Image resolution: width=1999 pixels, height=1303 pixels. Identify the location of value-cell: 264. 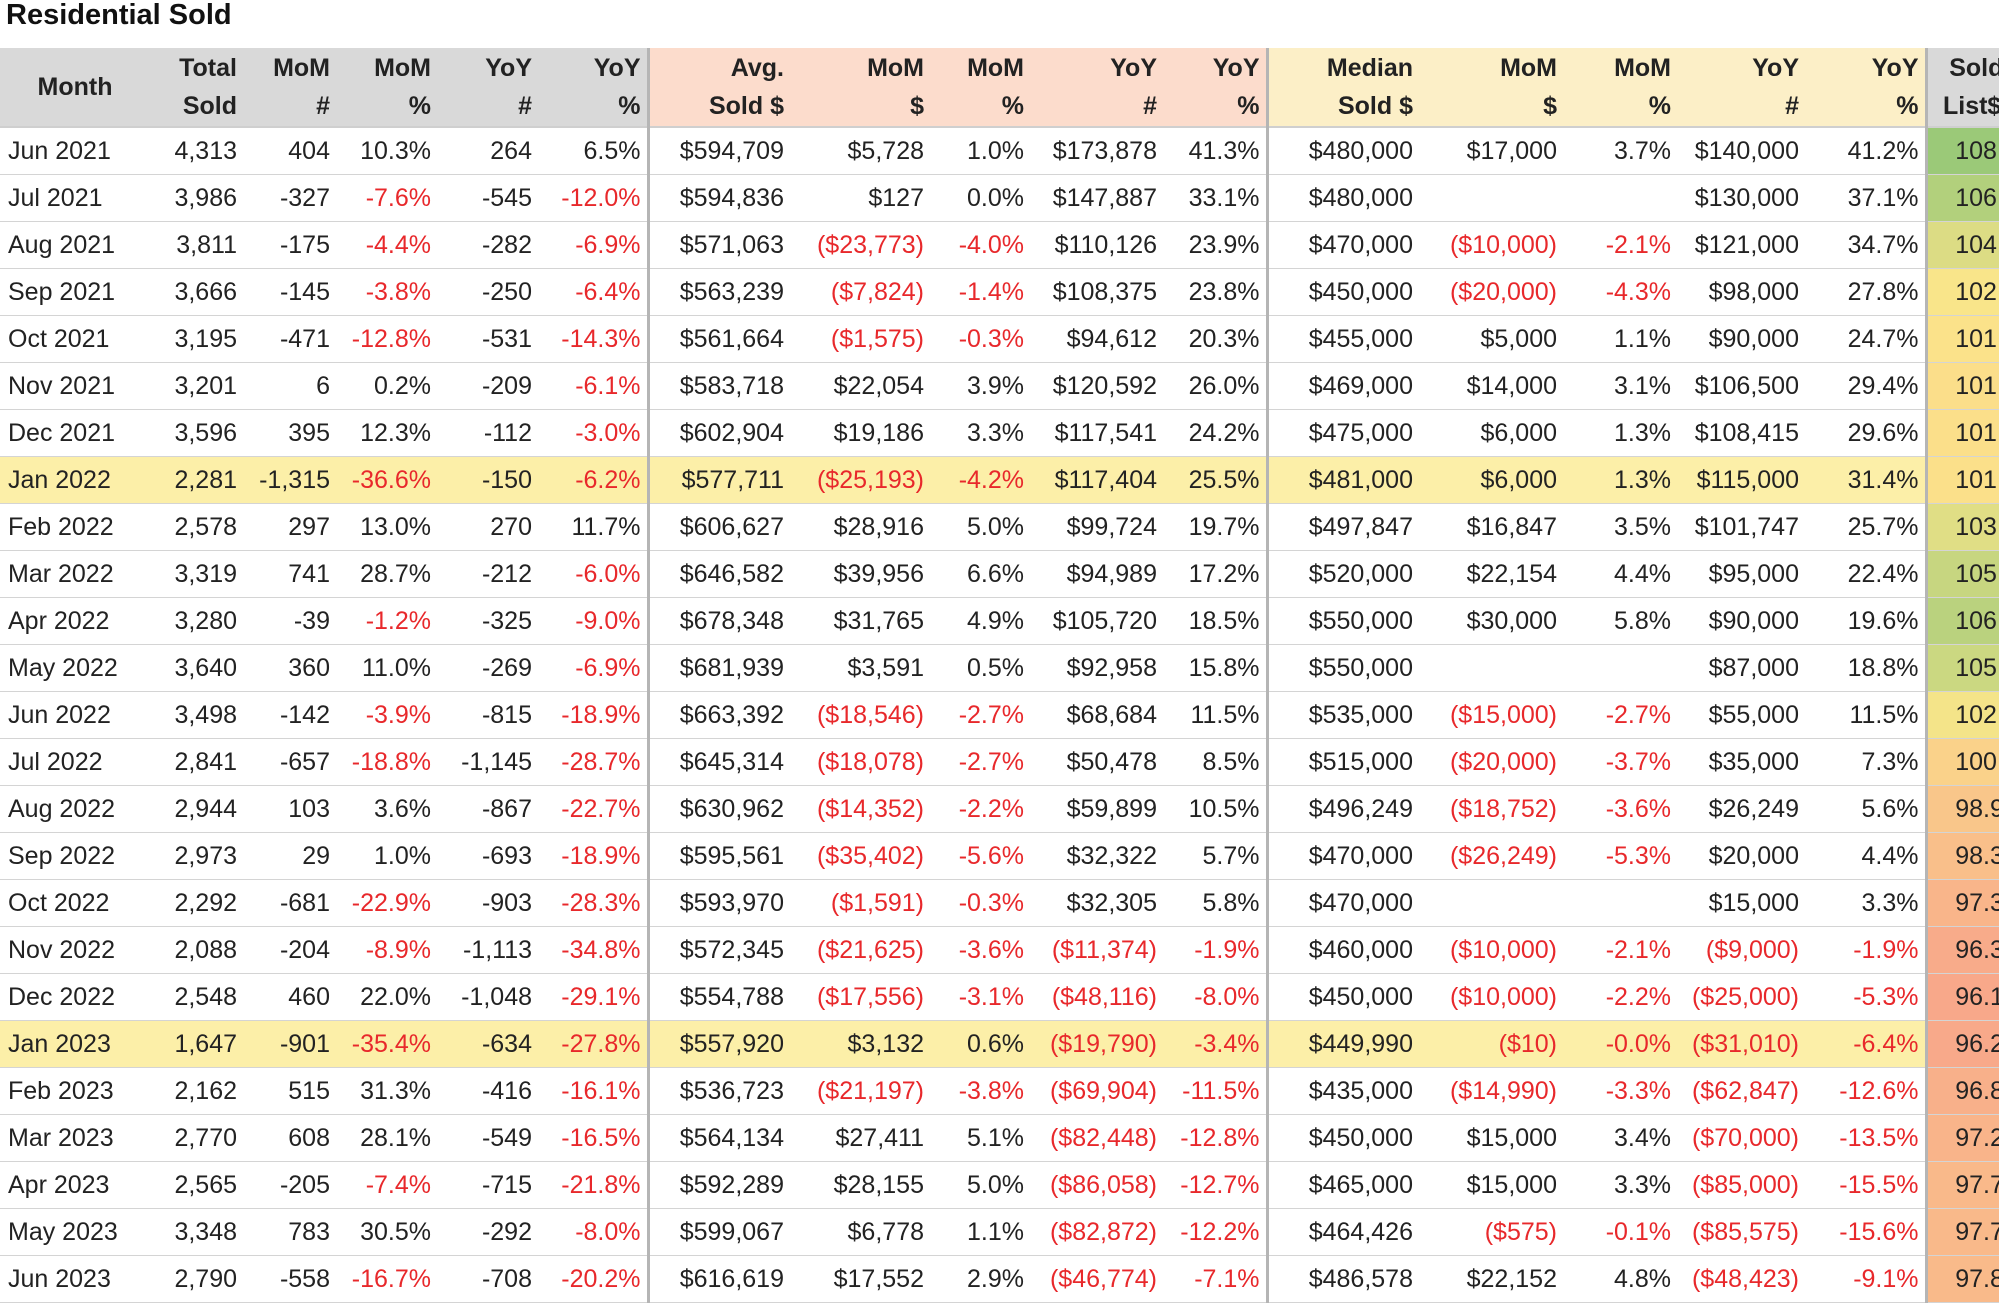
(487, 151).